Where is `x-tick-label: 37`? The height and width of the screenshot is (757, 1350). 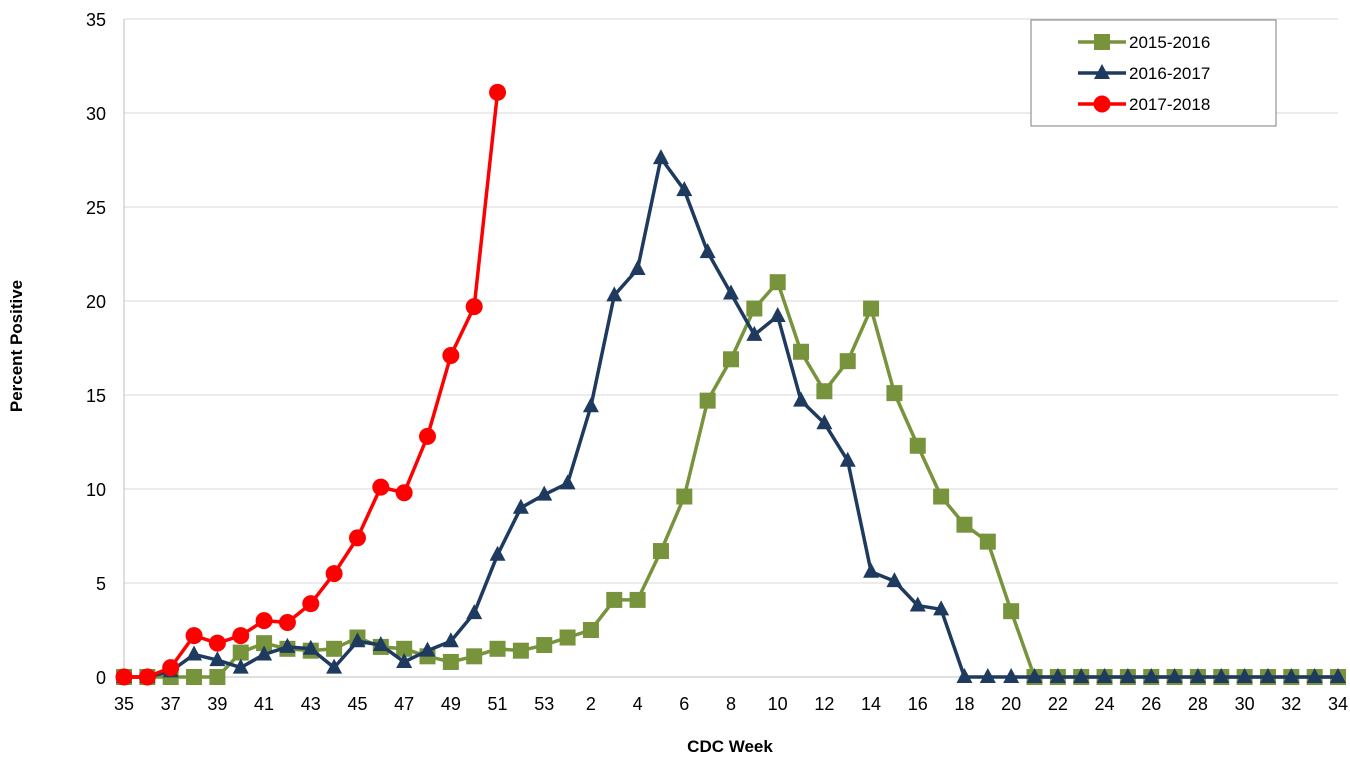
x-tick-label: 37 is located at coordinates (171, 704).